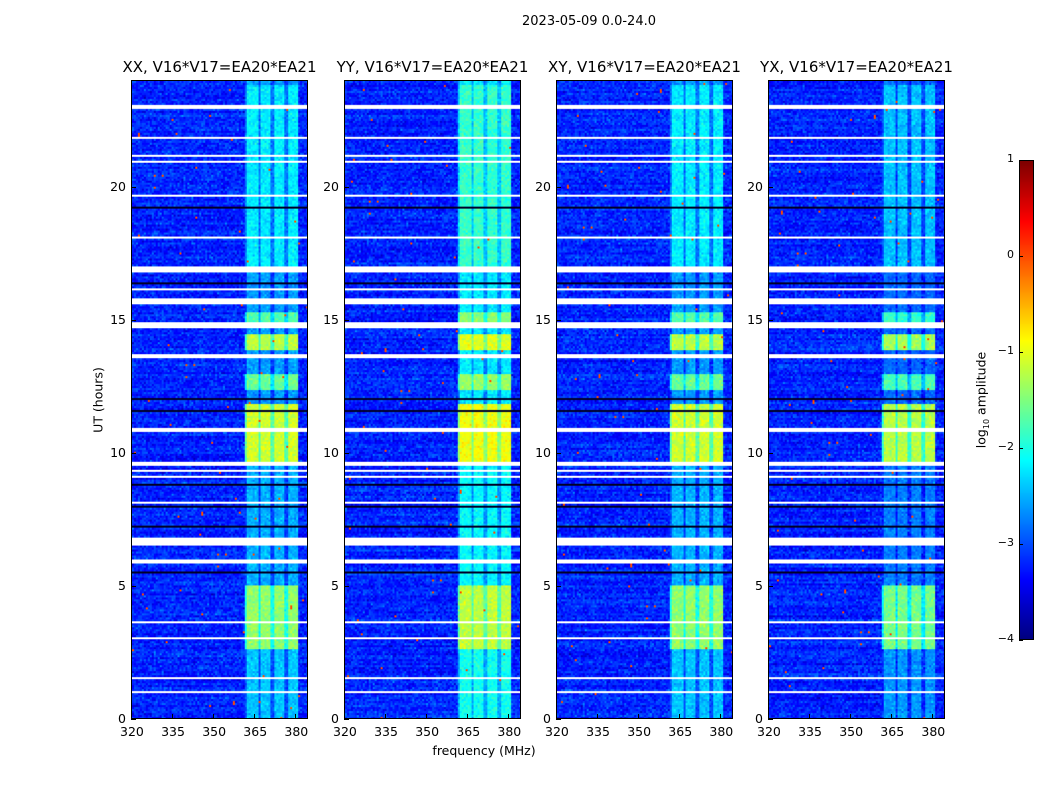  What do you see at coordinates (981, 385) in the screenshot?
I see `colorbar-label-suffix: amplitude` at bounding box center [981, 385].